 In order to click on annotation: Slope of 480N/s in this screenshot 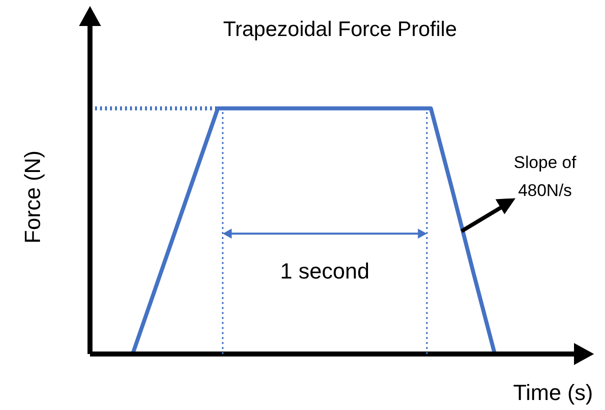, I will do `click(545, 176)`.